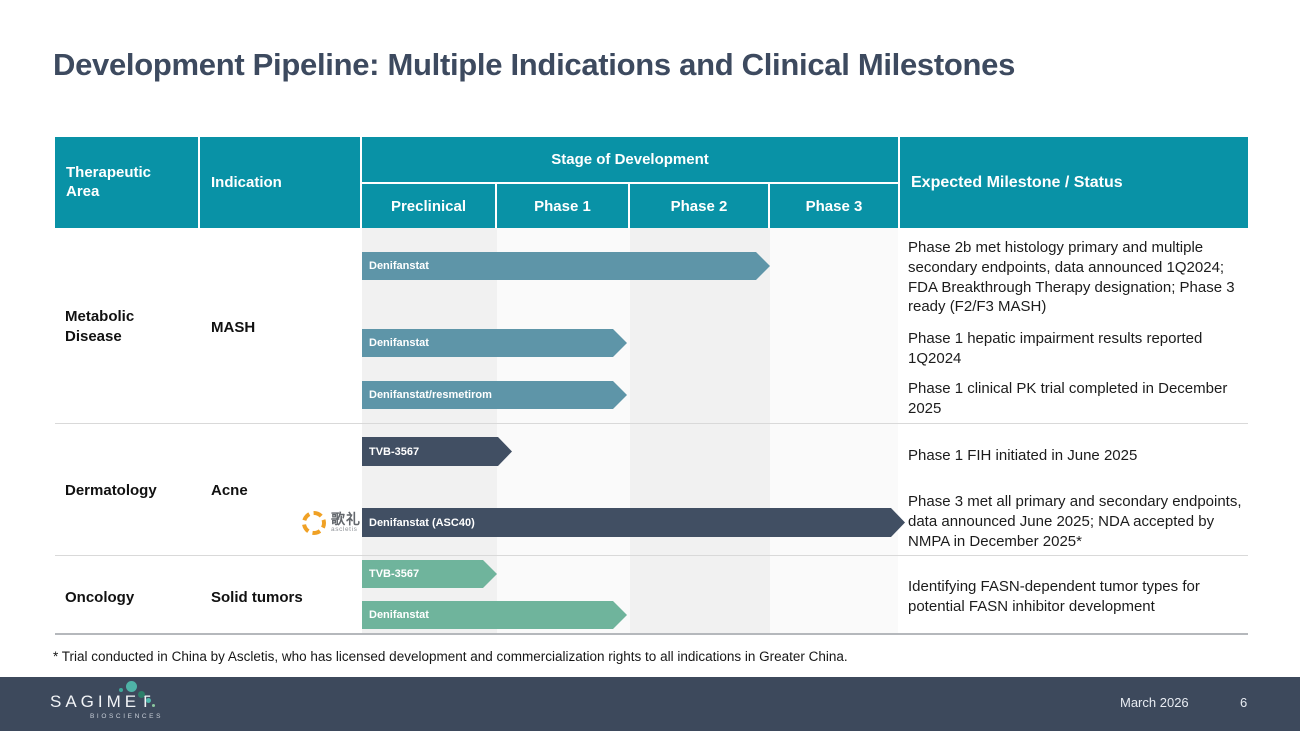 The height and width of the screenshot is (731, 1300). I want to click on header-indication: Indication, so click(280, 182).